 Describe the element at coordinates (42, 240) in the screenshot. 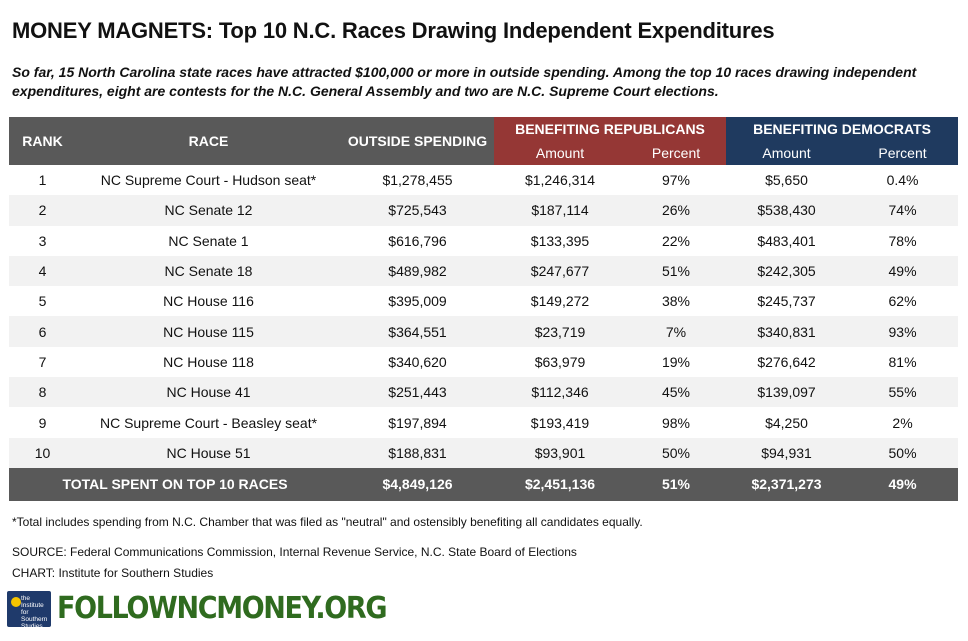

I see `cell-rank: 3` at that location.